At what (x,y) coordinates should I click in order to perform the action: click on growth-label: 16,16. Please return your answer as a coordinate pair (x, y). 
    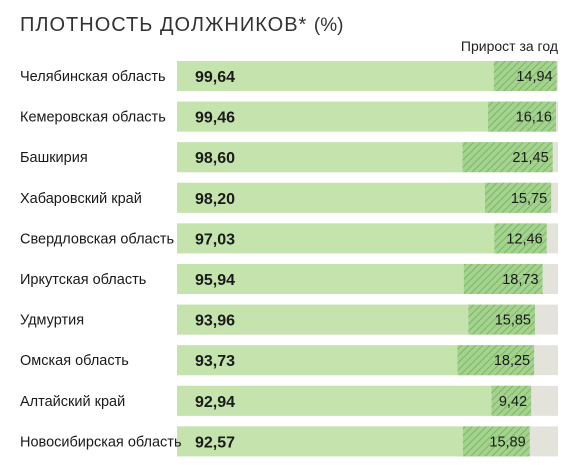
    Looking at the image, I should click on (534, 118).